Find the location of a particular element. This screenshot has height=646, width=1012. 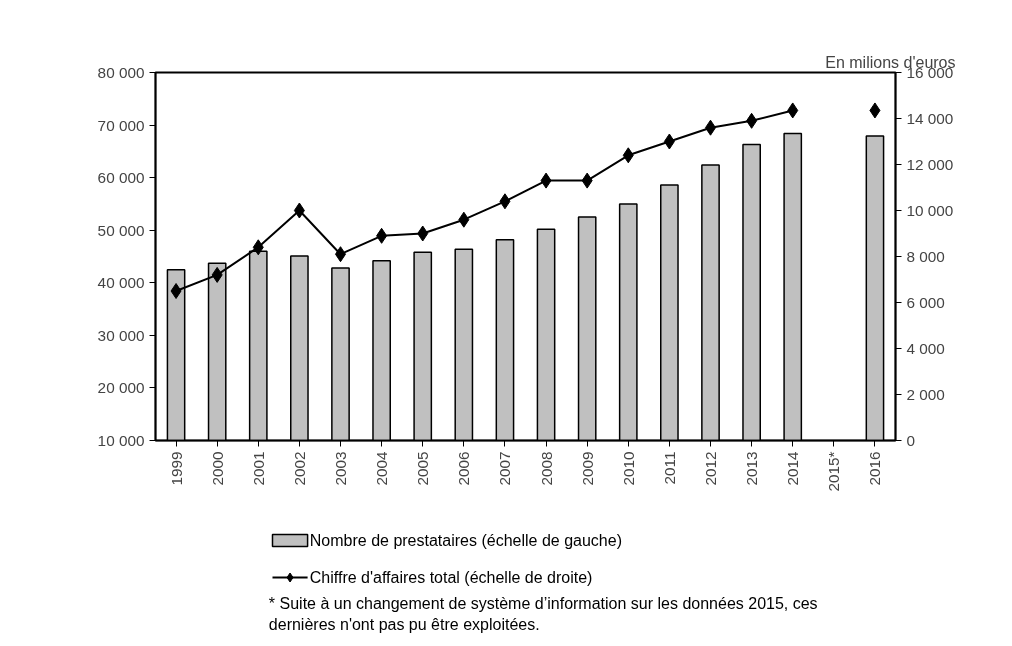

y2-tick-label: 10 000 is located at coordinates (930, 210).